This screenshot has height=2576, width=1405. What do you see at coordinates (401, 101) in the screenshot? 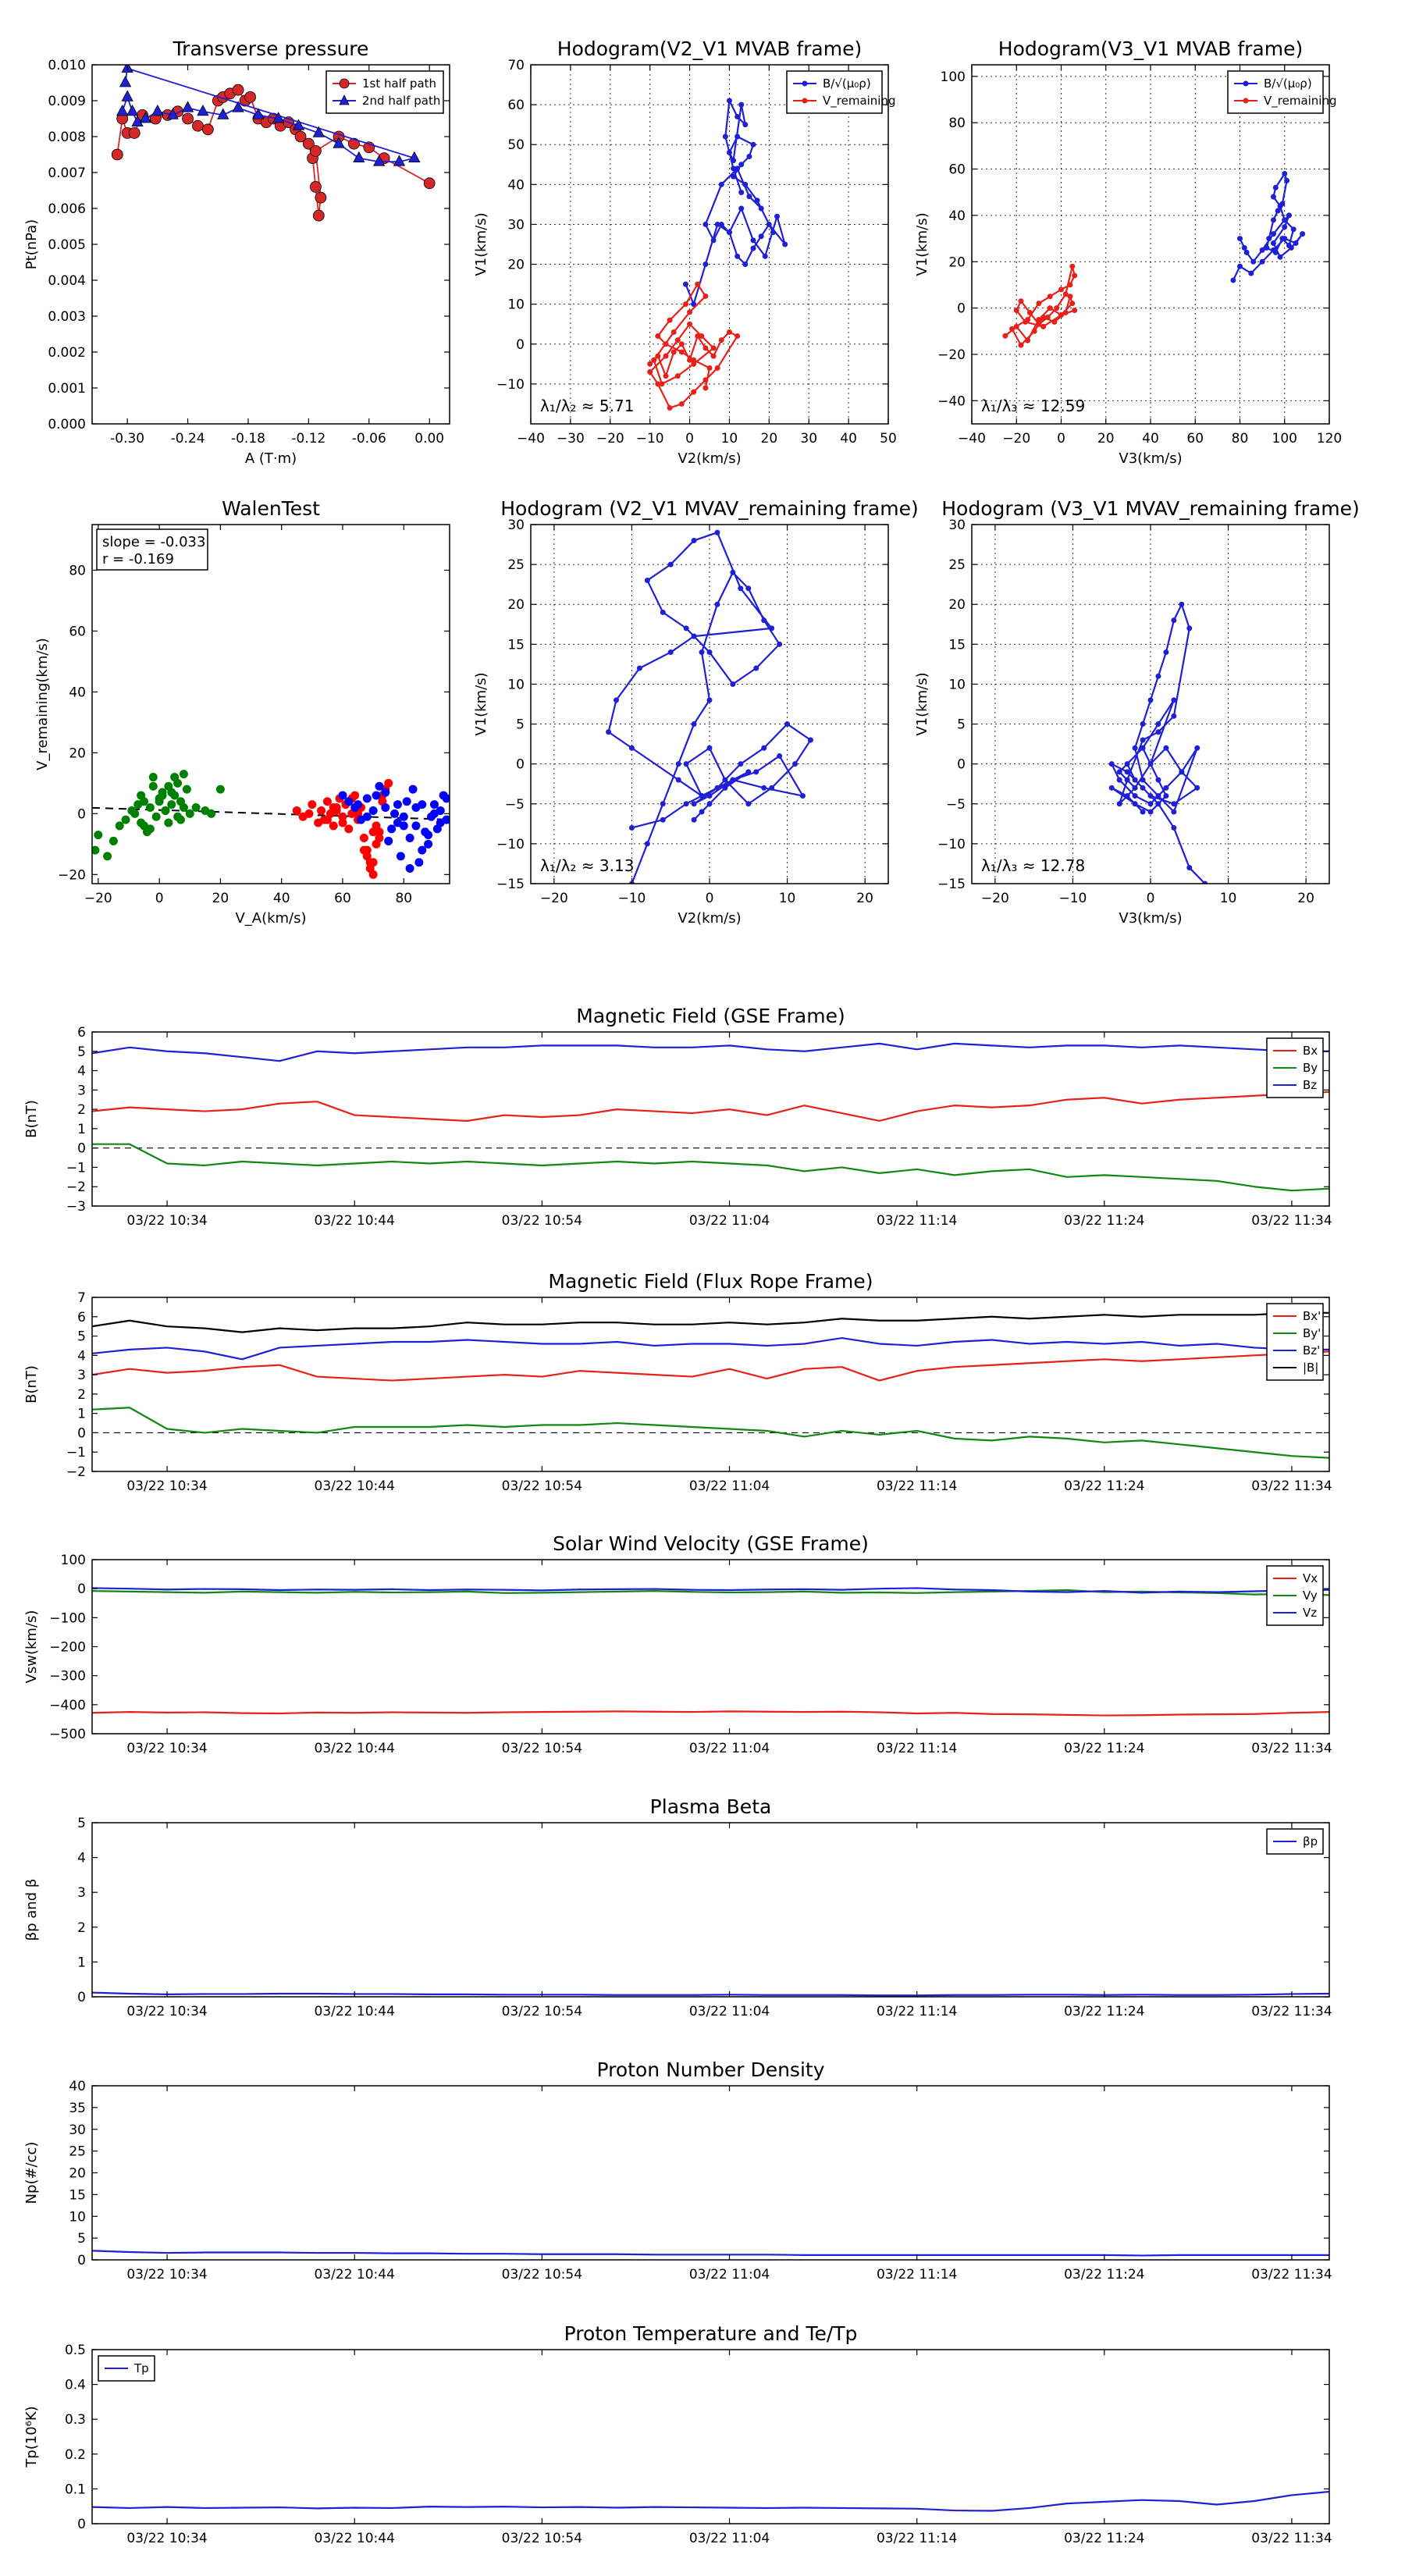
I see `legend-label: 2nd half path` at bounding box center [401, 101].